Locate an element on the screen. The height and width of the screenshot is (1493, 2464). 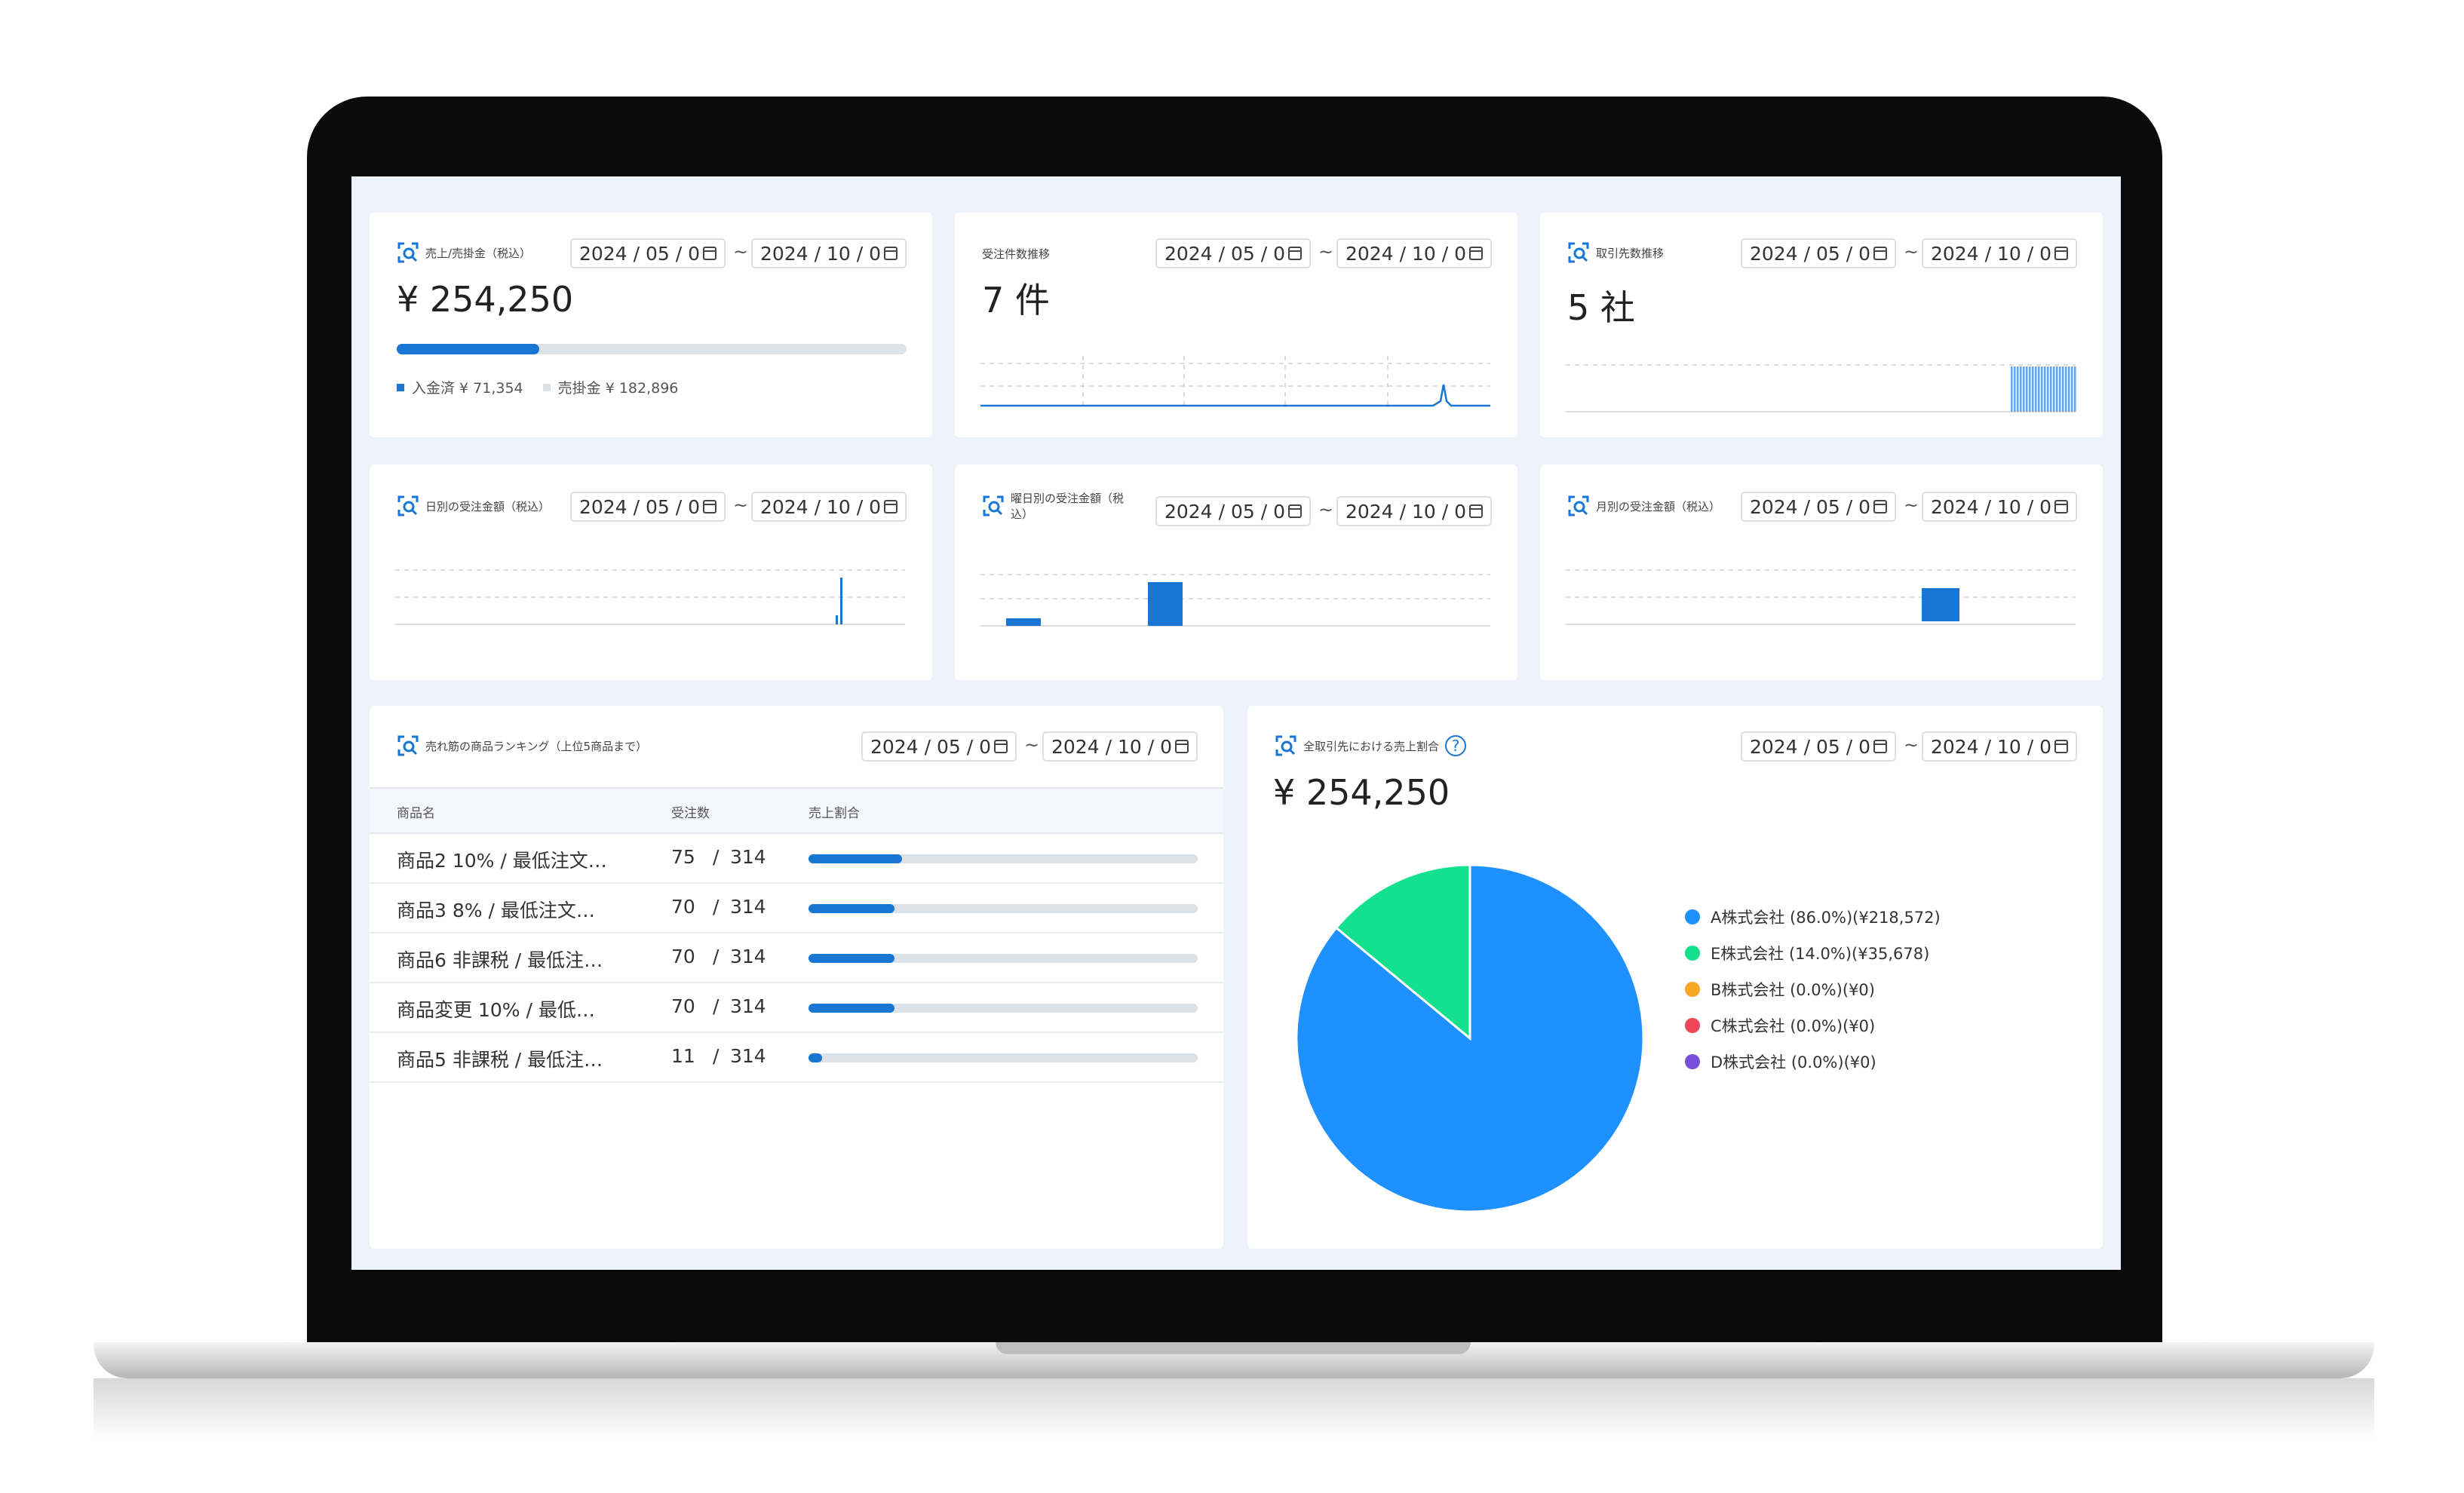
sales-card-title: 売上/売掛金（税込） is located at coordinates (479, 253).